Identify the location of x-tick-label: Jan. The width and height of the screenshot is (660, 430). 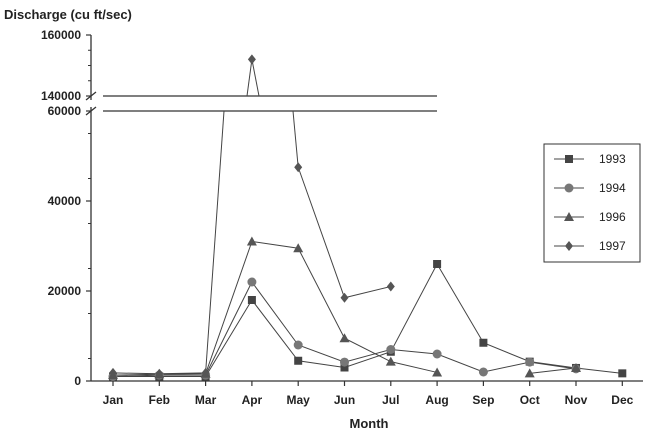
(113, 400).